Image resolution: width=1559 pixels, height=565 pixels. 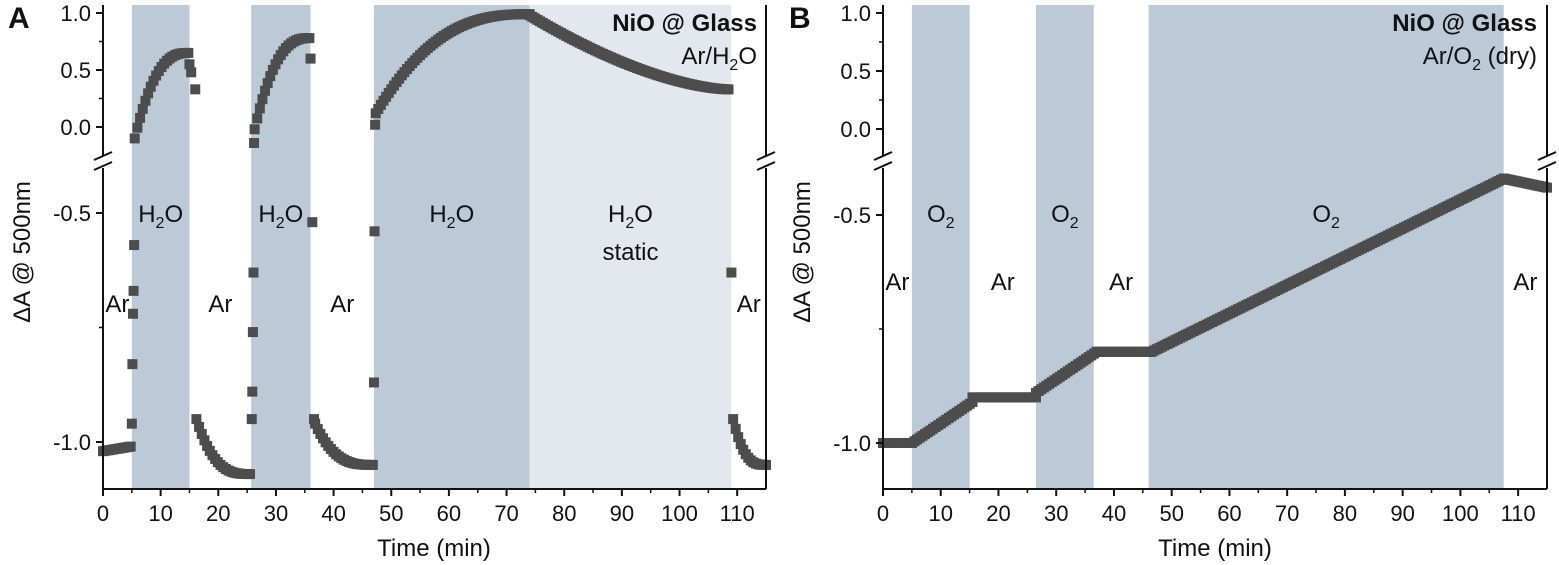 What do you see at coordinates (1171, 513) in the screenshot?
I see `x-tick-label: 50` at bounding box center [1171, 513].